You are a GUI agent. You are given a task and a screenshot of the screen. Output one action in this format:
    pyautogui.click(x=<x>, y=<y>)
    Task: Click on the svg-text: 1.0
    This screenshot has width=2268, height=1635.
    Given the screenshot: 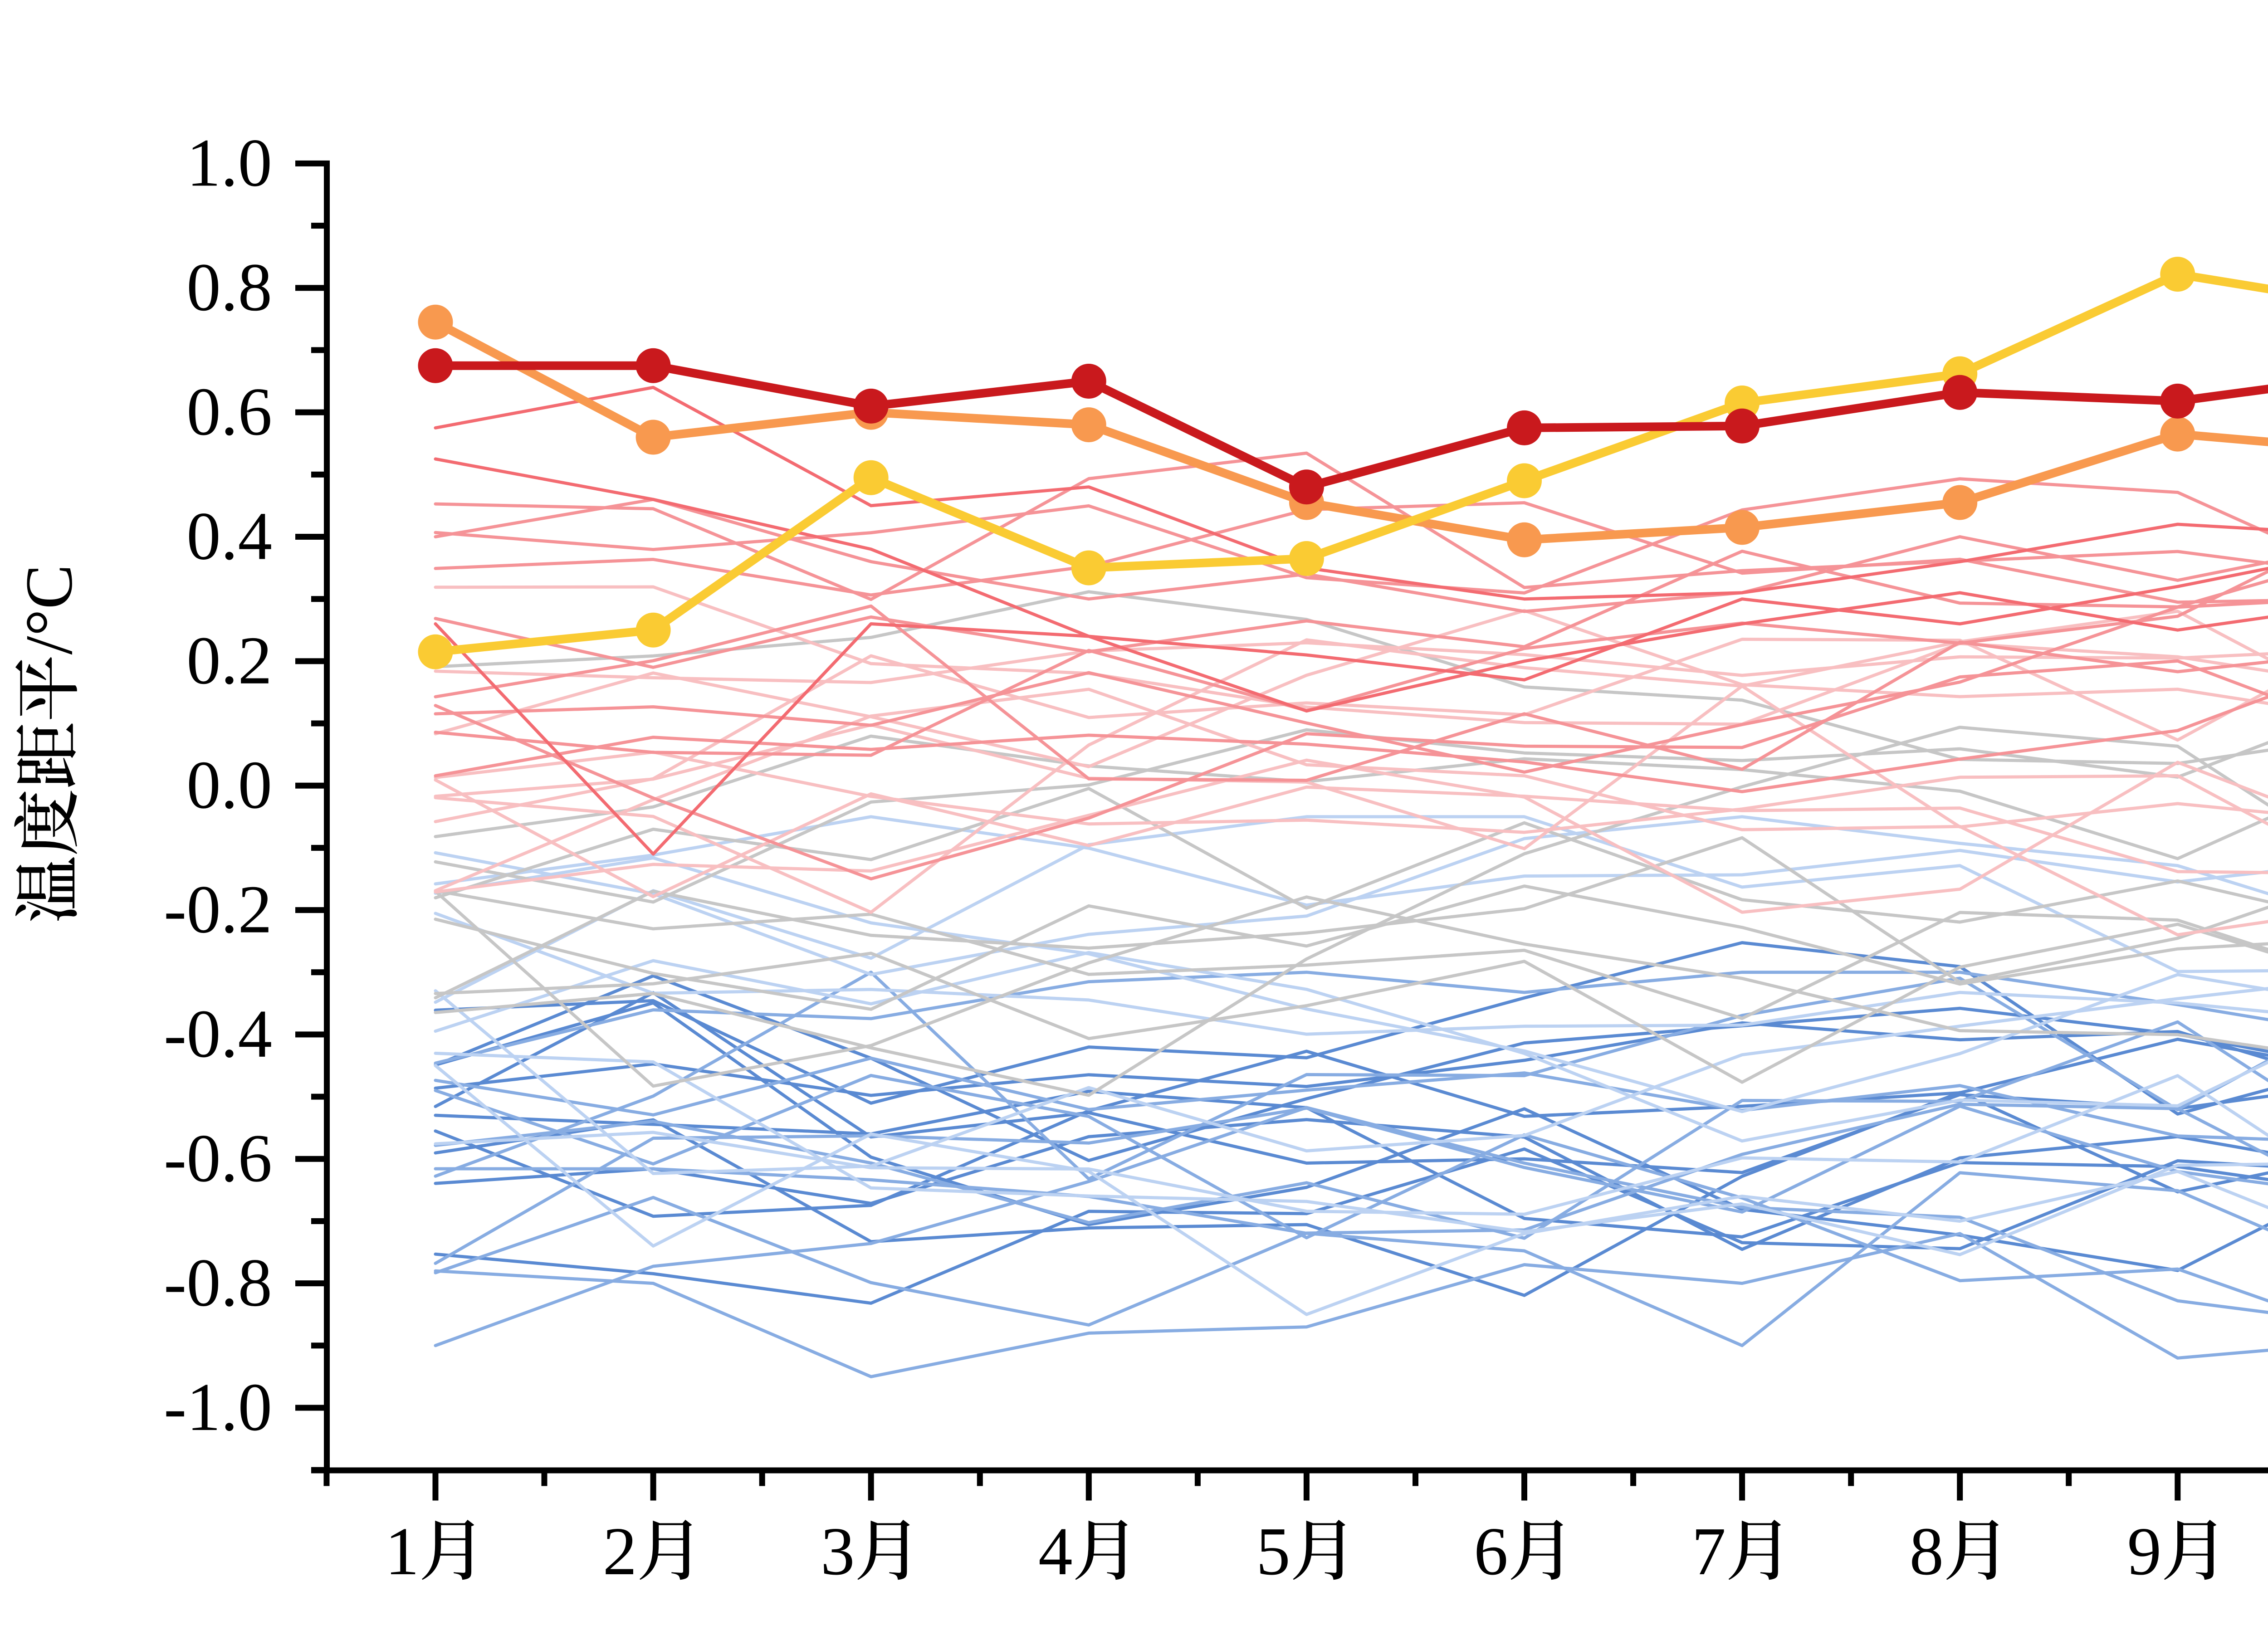 What is the action you would take?
    pyautogui.click(x=229, y=162)
    